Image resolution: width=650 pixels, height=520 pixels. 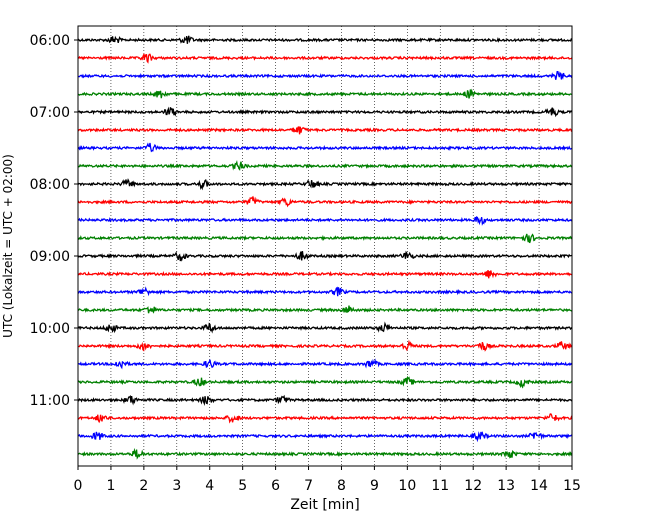 I want to click on x-tick-label: 6, so click(x=275, y=486).